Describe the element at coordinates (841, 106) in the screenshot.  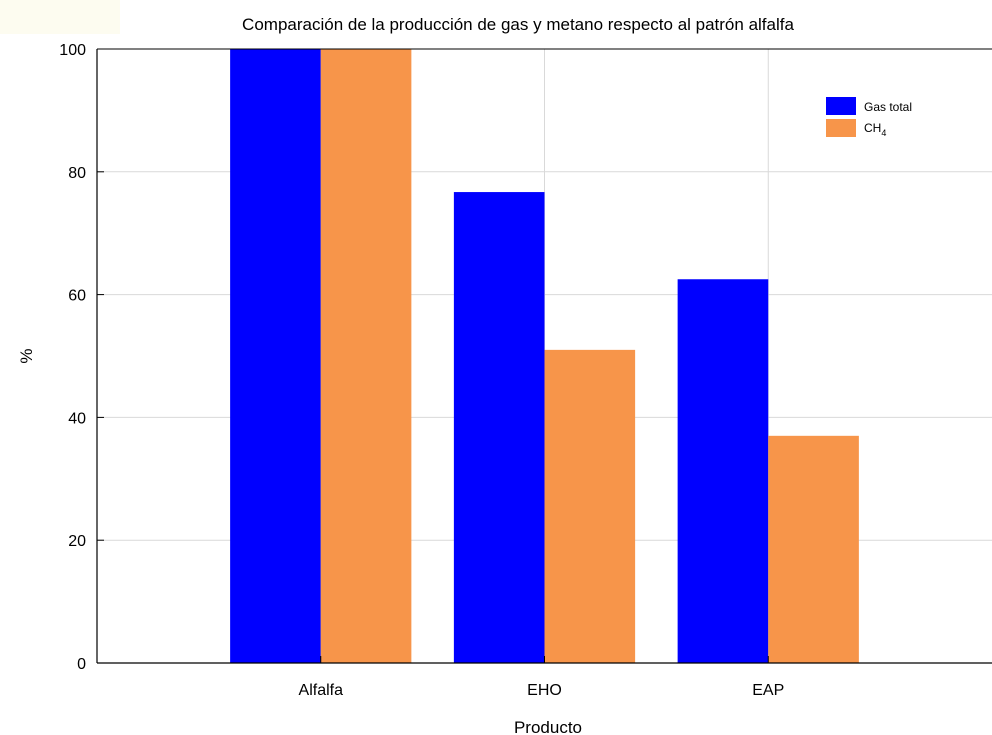
I see `legend-swatch-gas-total` at that location.